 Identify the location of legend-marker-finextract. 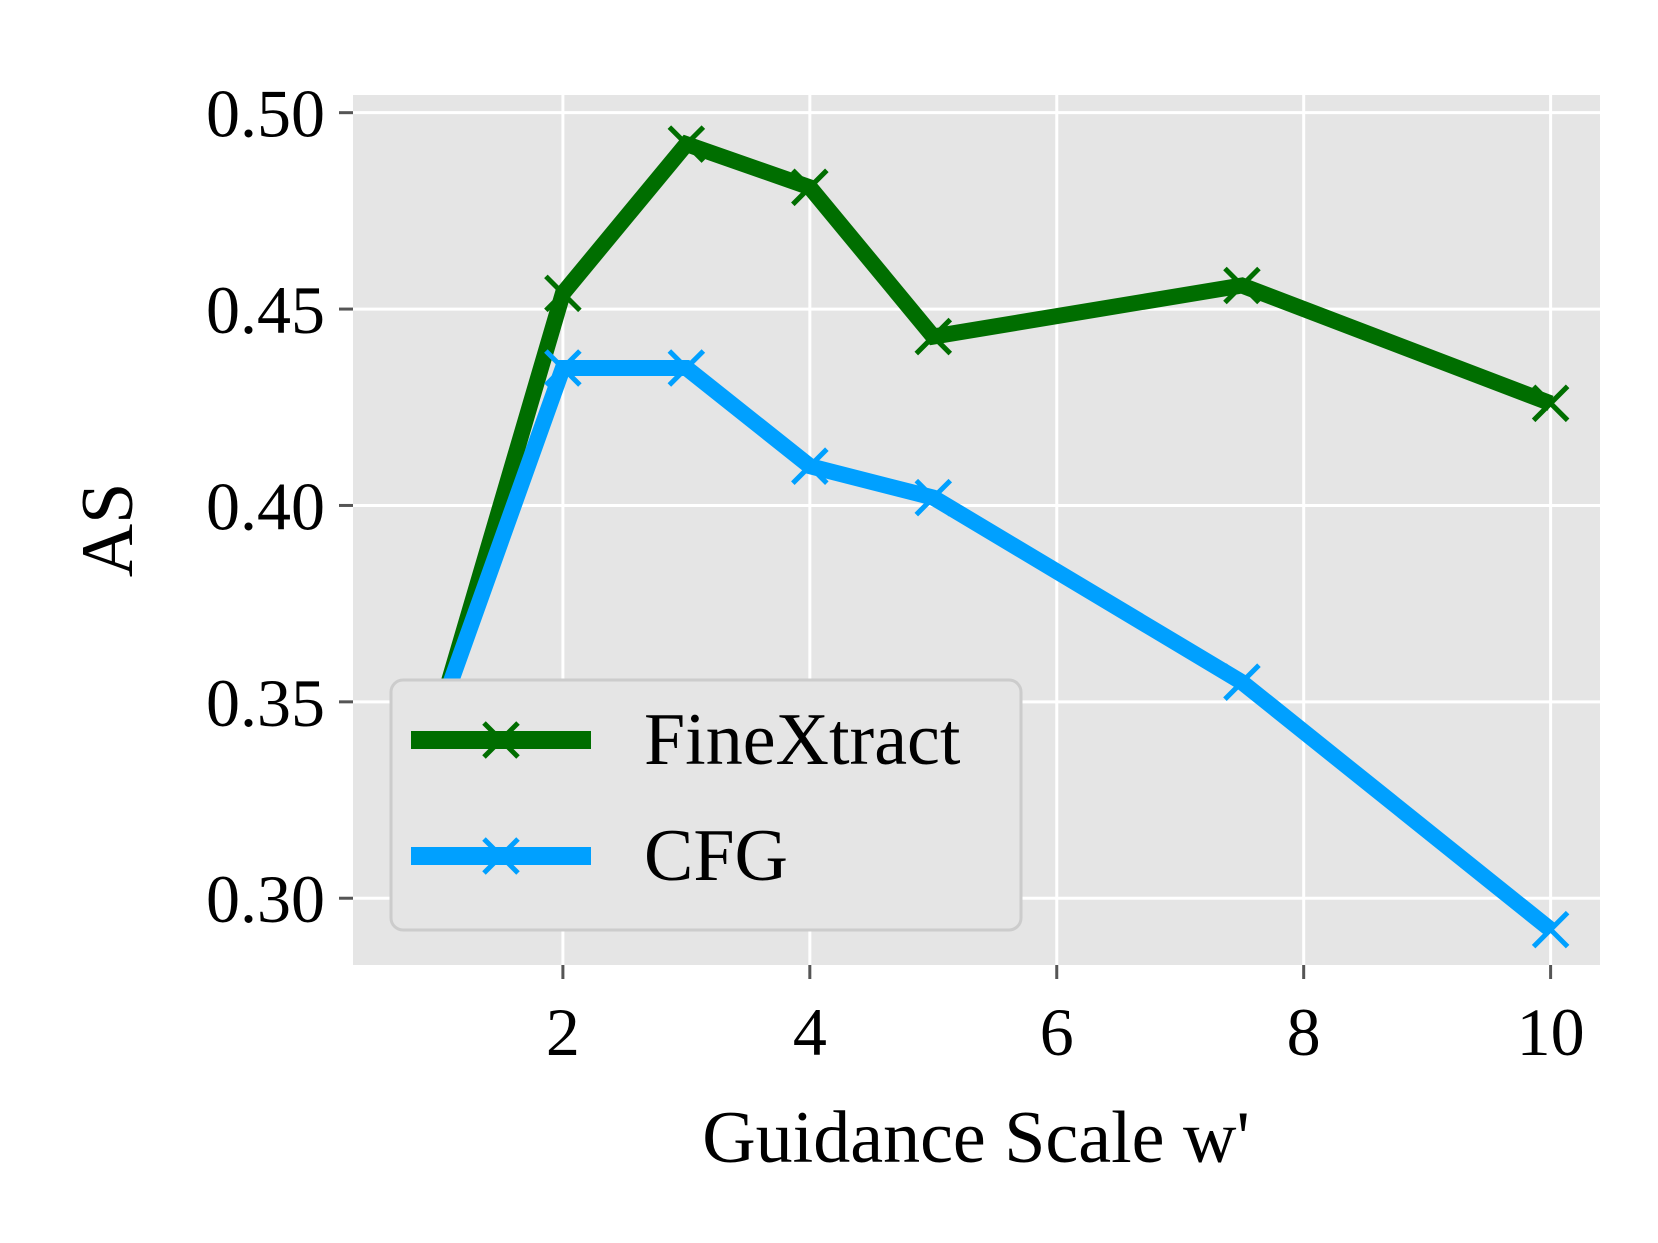
(501, 740).